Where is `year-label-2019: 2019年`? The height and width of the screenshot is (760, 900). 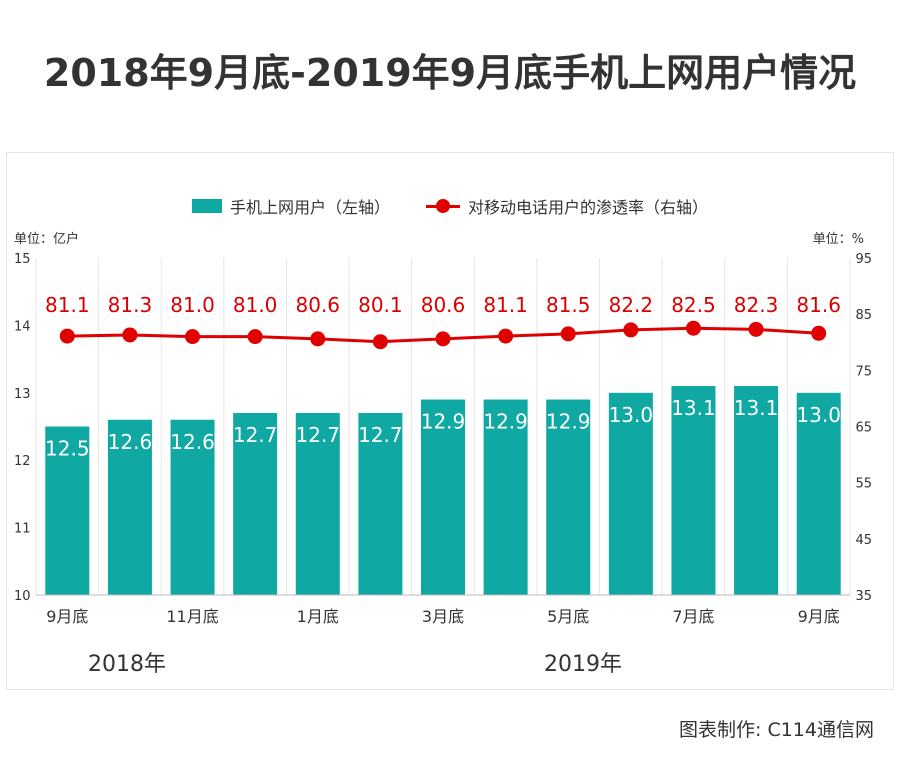 year-label-2019: 2019年 is located at coordinates (583, 664).